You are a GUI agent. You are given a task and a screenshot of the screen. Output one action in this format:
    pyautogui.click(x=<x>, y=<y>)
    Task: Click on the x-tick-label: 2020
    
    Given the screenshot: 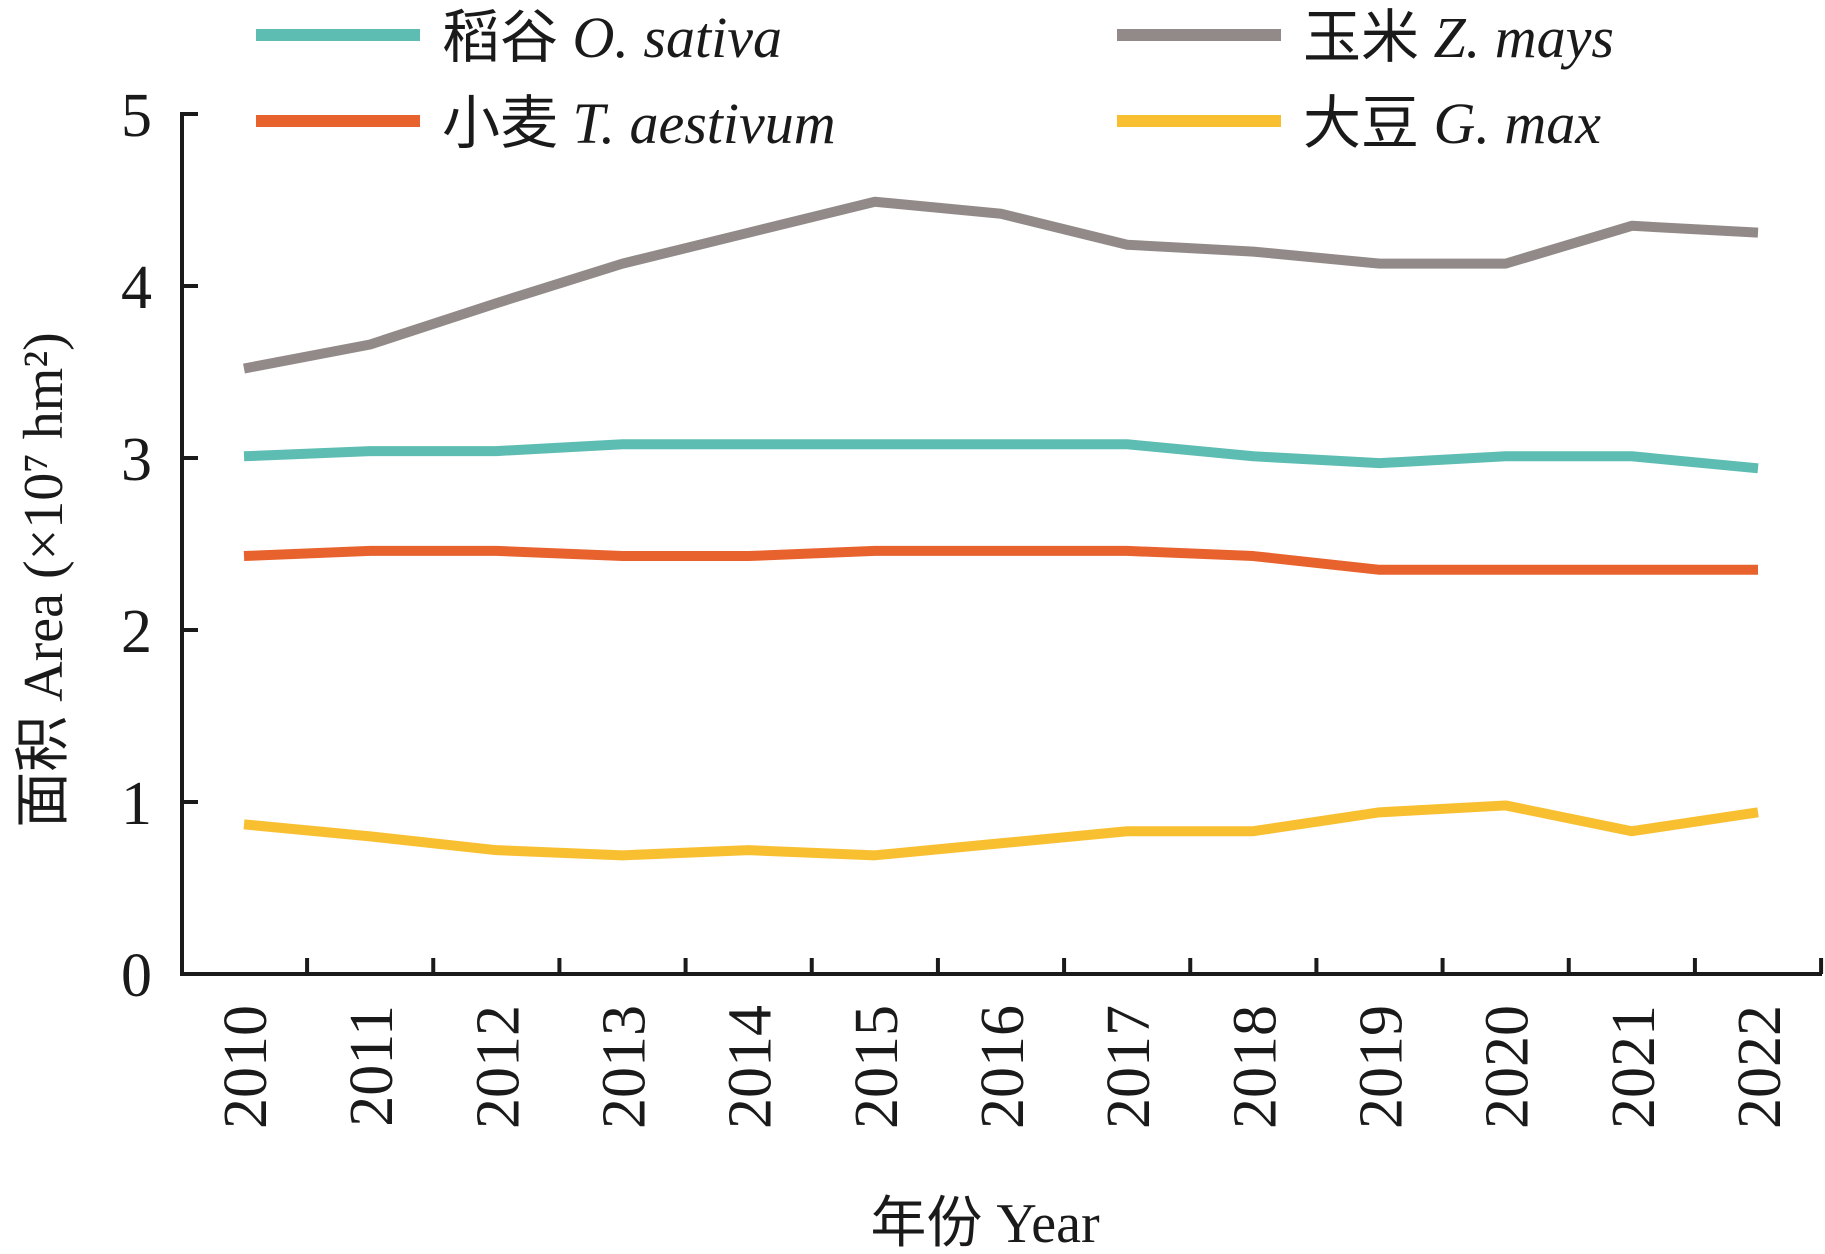 What is the action you would take?
    pyautogui.click(x=1508, y=1067)
    